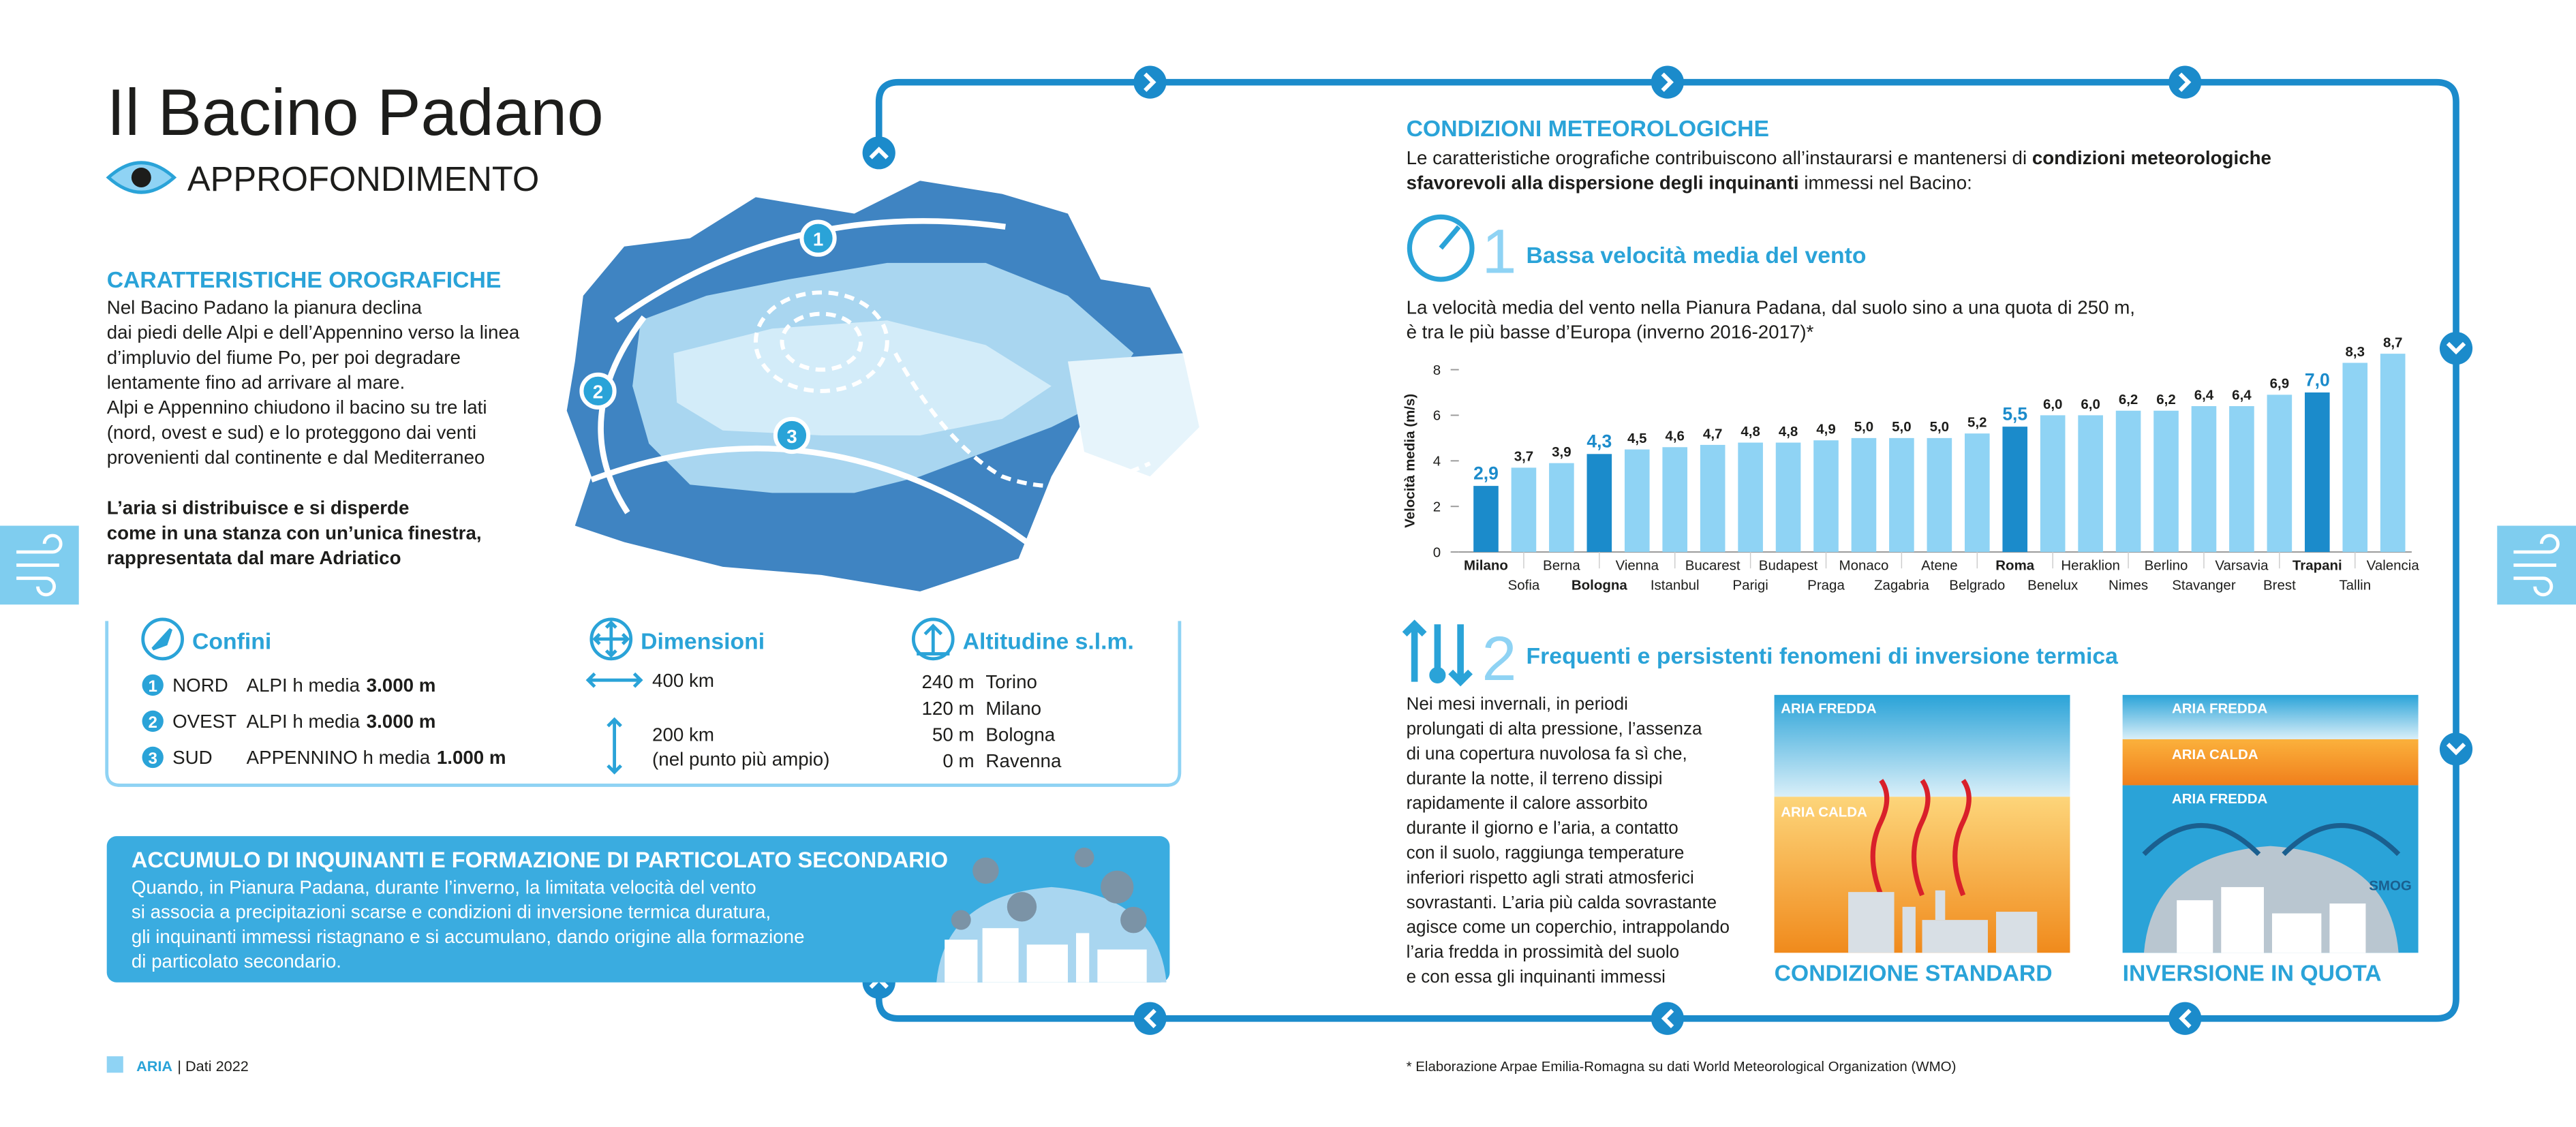 The image size is (2576, 1127). Describe the element at coordinates (2204, 585) in the screenshot. I see `x-tick-label: Stavanger` at that location.